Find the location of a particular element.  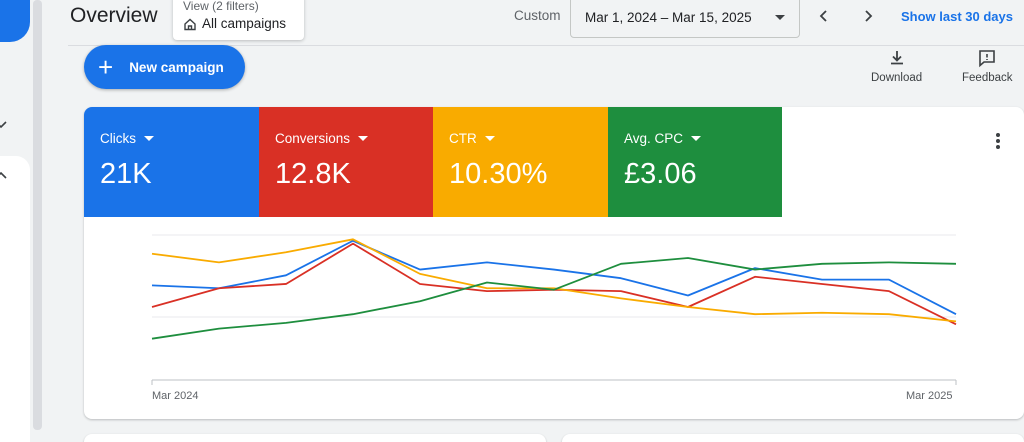

chevron-right-icon is located at coordinates (869, 16).